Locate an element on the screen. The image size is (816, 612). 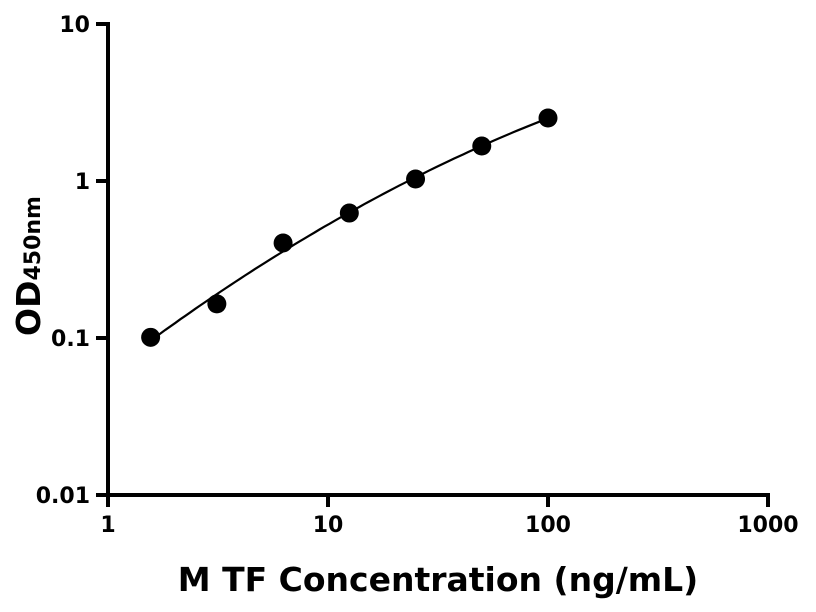
x-axis-label: M TF Concentration (ng/mL) is located at coordinates (438, 579).